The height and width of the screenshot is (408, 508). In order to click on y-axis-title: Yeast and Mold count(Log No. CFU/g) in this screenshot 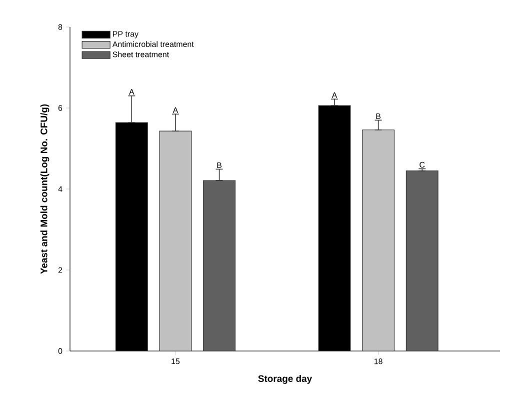, I will do `click(45, 189)`.